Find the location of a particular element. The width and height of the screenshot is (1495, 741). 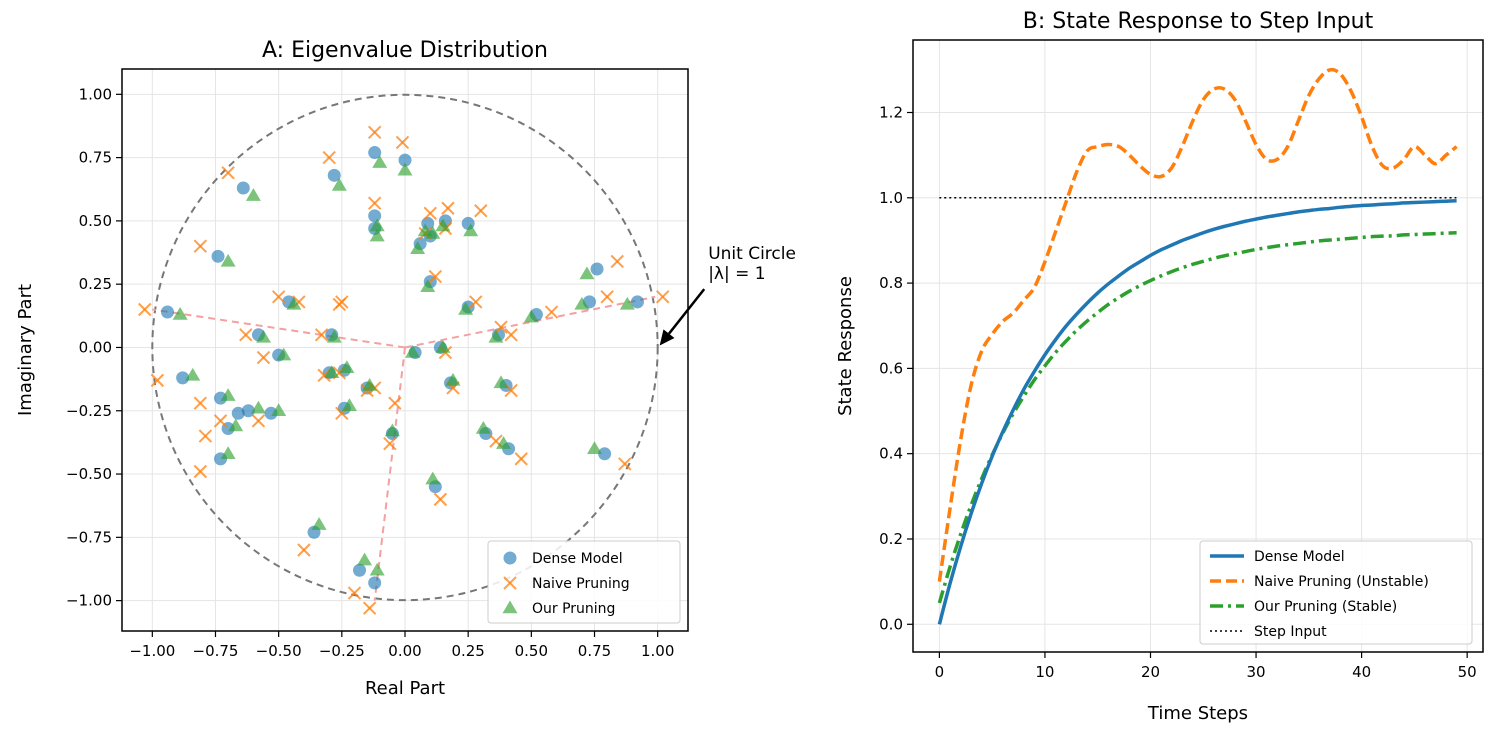

y-tick-label: 1.0 is located at coordinates (891, 198).